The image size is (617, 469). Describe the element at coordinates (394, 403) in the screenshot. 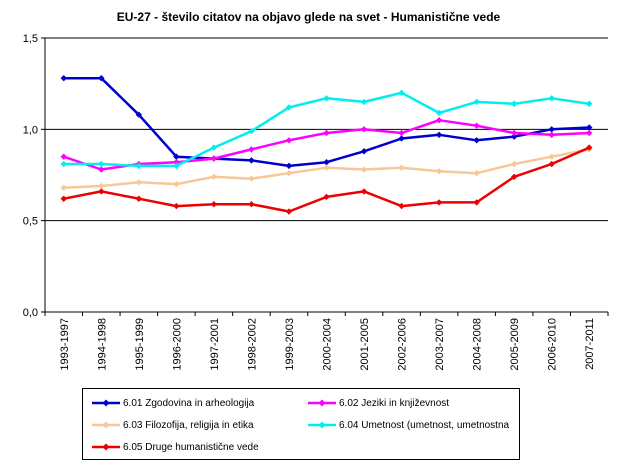

I see `legend-label: 6.02 Jeziki in književnost` at that location.